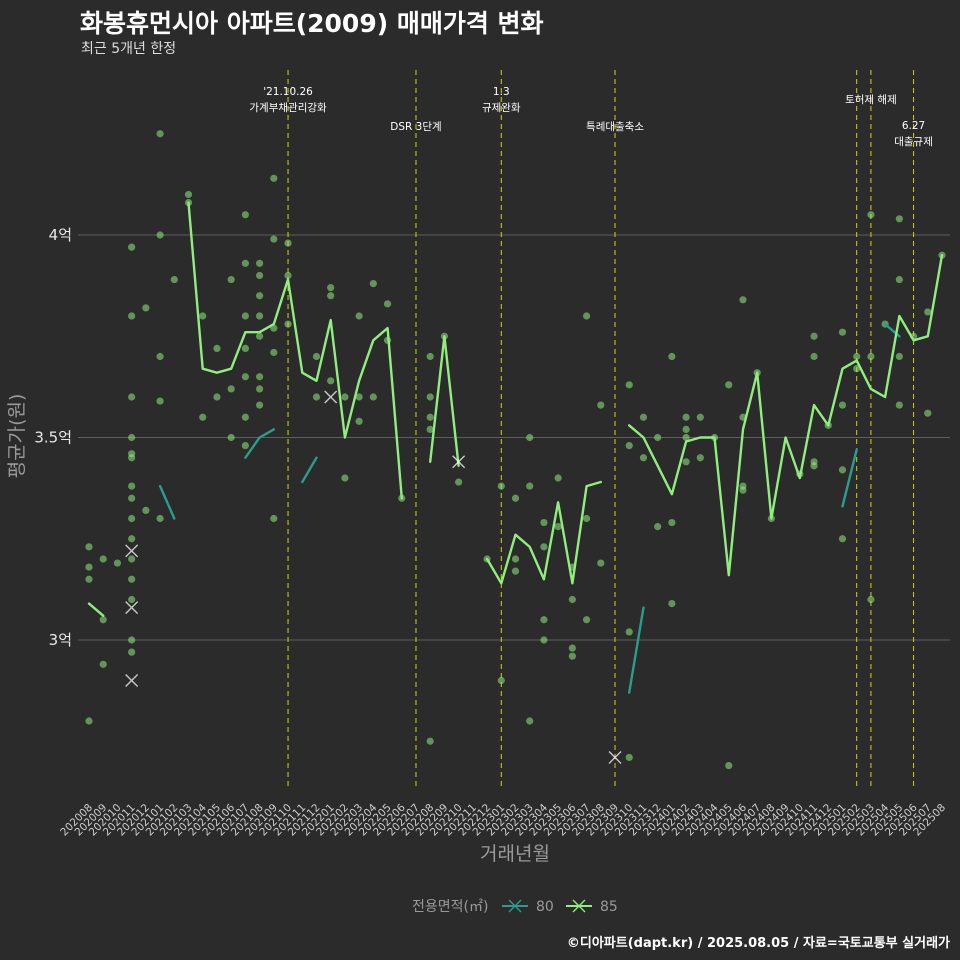 The height and width of the screenshot is (960, 960). What do you see at coordinates (60, 640) in the screenshot?
I see `y-tick-label: 3억` at bounding box center [60, 640].